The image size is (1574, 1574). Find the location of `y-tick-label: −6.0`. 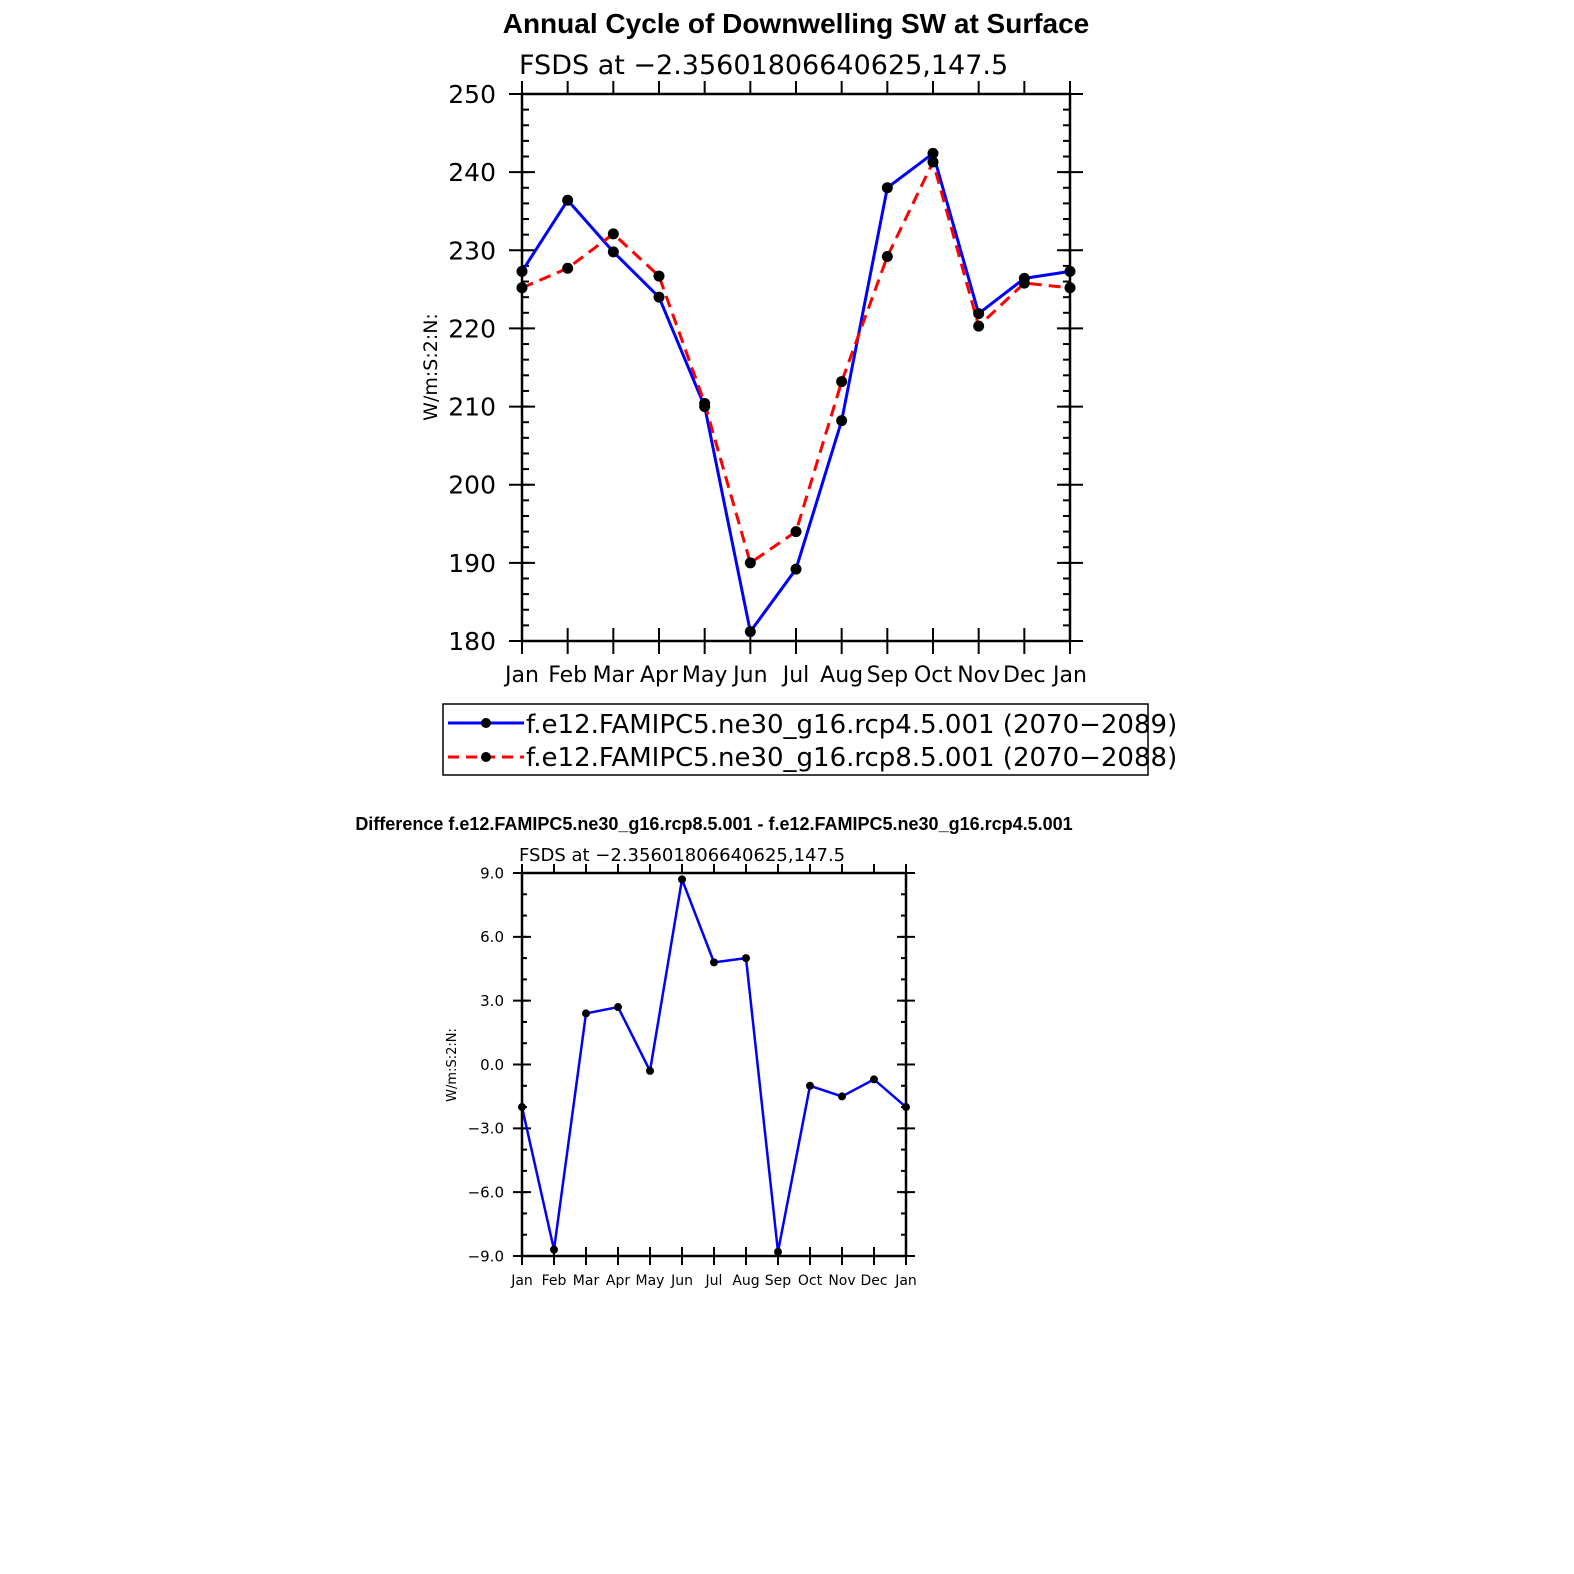

y-tick-label: −6.0 is located at coordinates (486, 1193).